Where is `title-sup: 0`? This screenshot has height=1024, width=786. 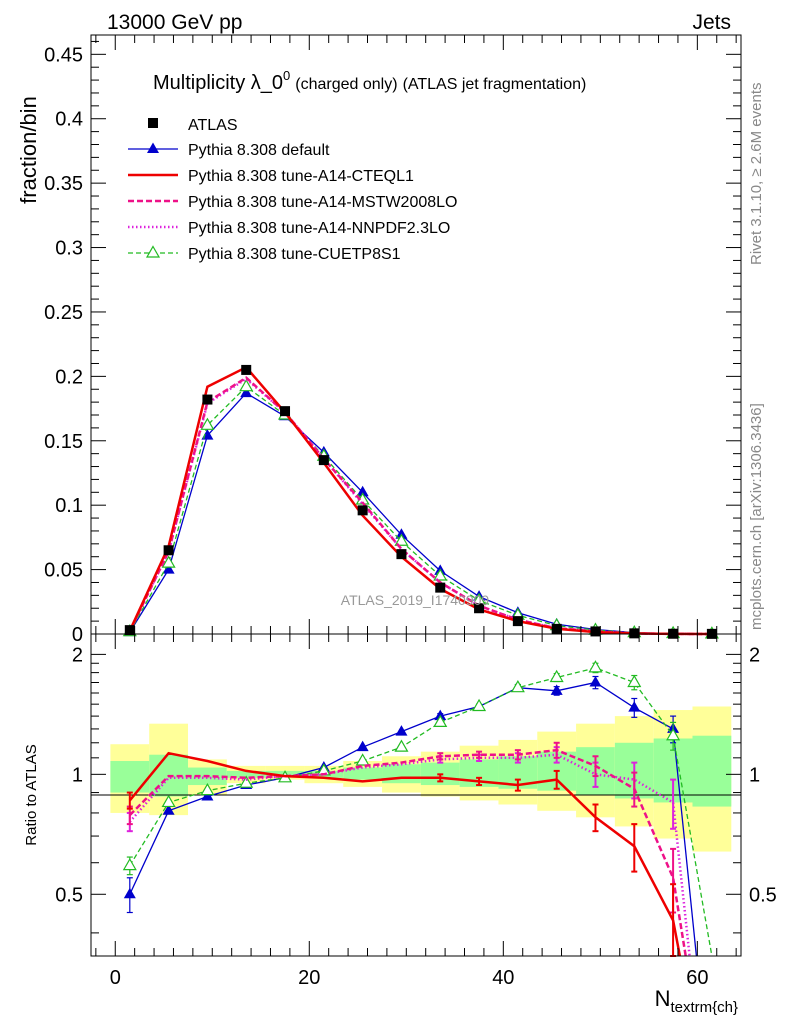 title-sup: 0 is located at coordinates (286, 75).